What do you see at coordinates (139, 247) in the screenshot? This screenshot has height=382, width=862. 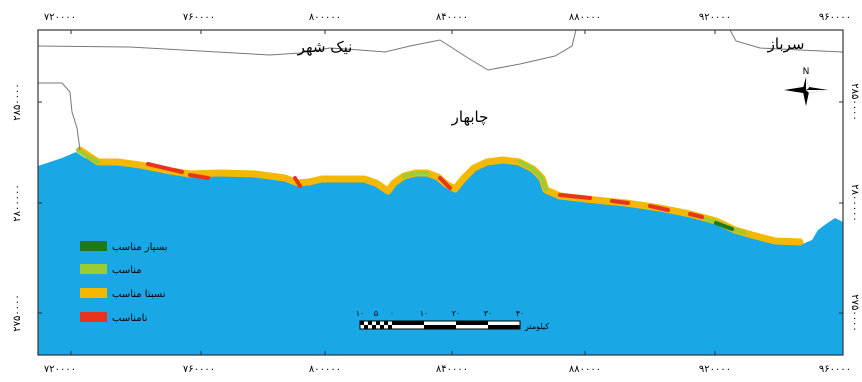 I see `legend-label-highly-suitable: بسیار مناسب` at bounding box center [139, 247].